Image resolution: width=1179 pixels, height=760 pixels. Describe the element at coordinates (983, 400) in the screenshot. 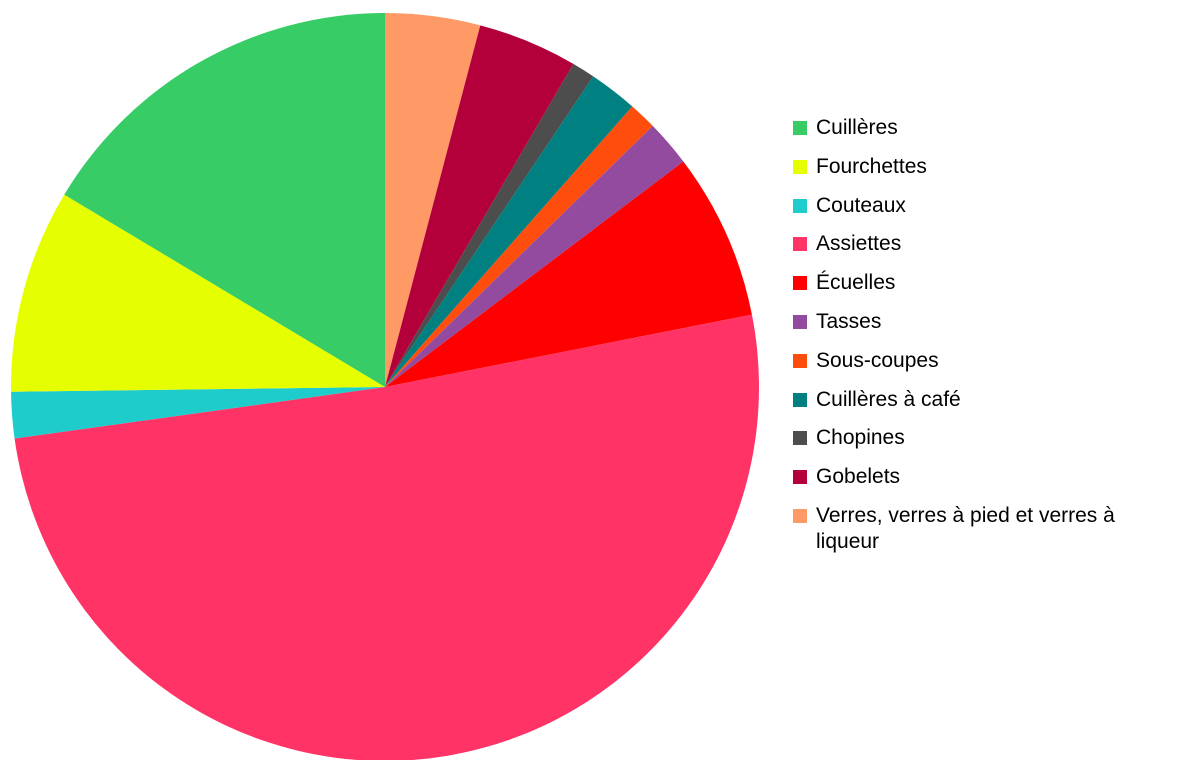

I see `legend-item-cuilleres-a-cafe: Cuillères à café` at that location.